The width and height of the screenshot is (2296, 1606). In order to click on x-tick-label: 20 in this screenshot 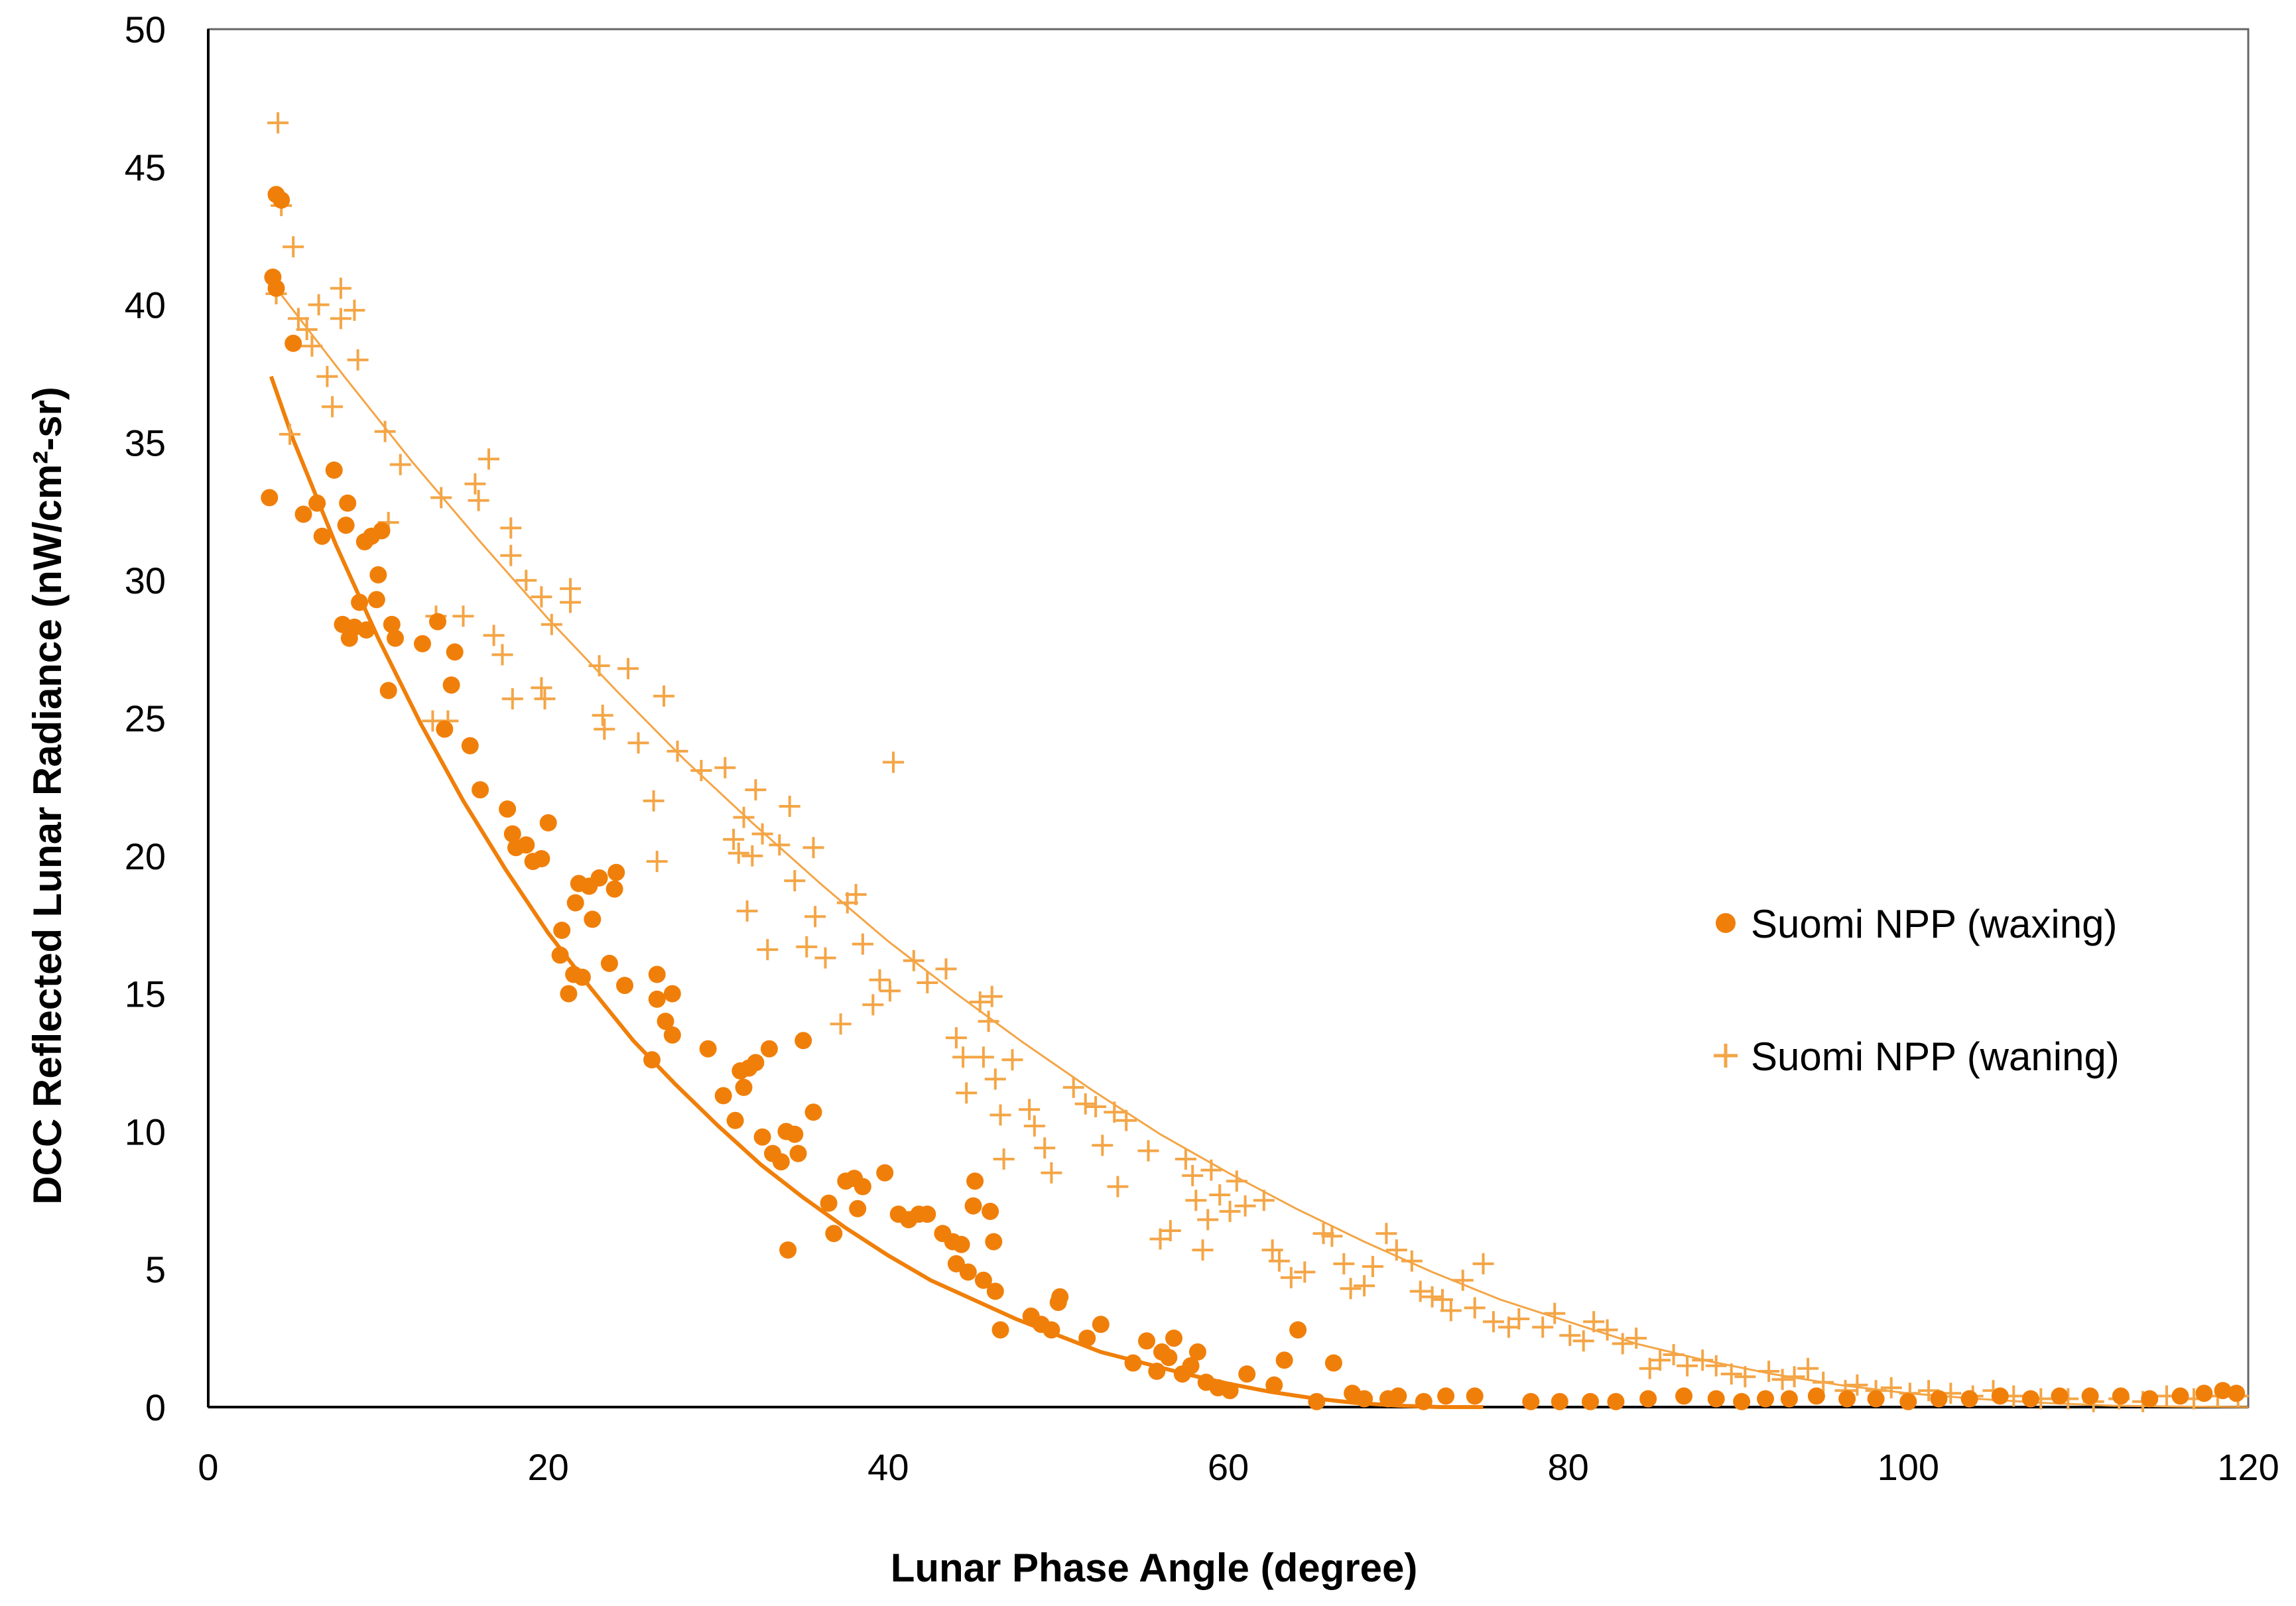, I will do `click(548, 1467)`.